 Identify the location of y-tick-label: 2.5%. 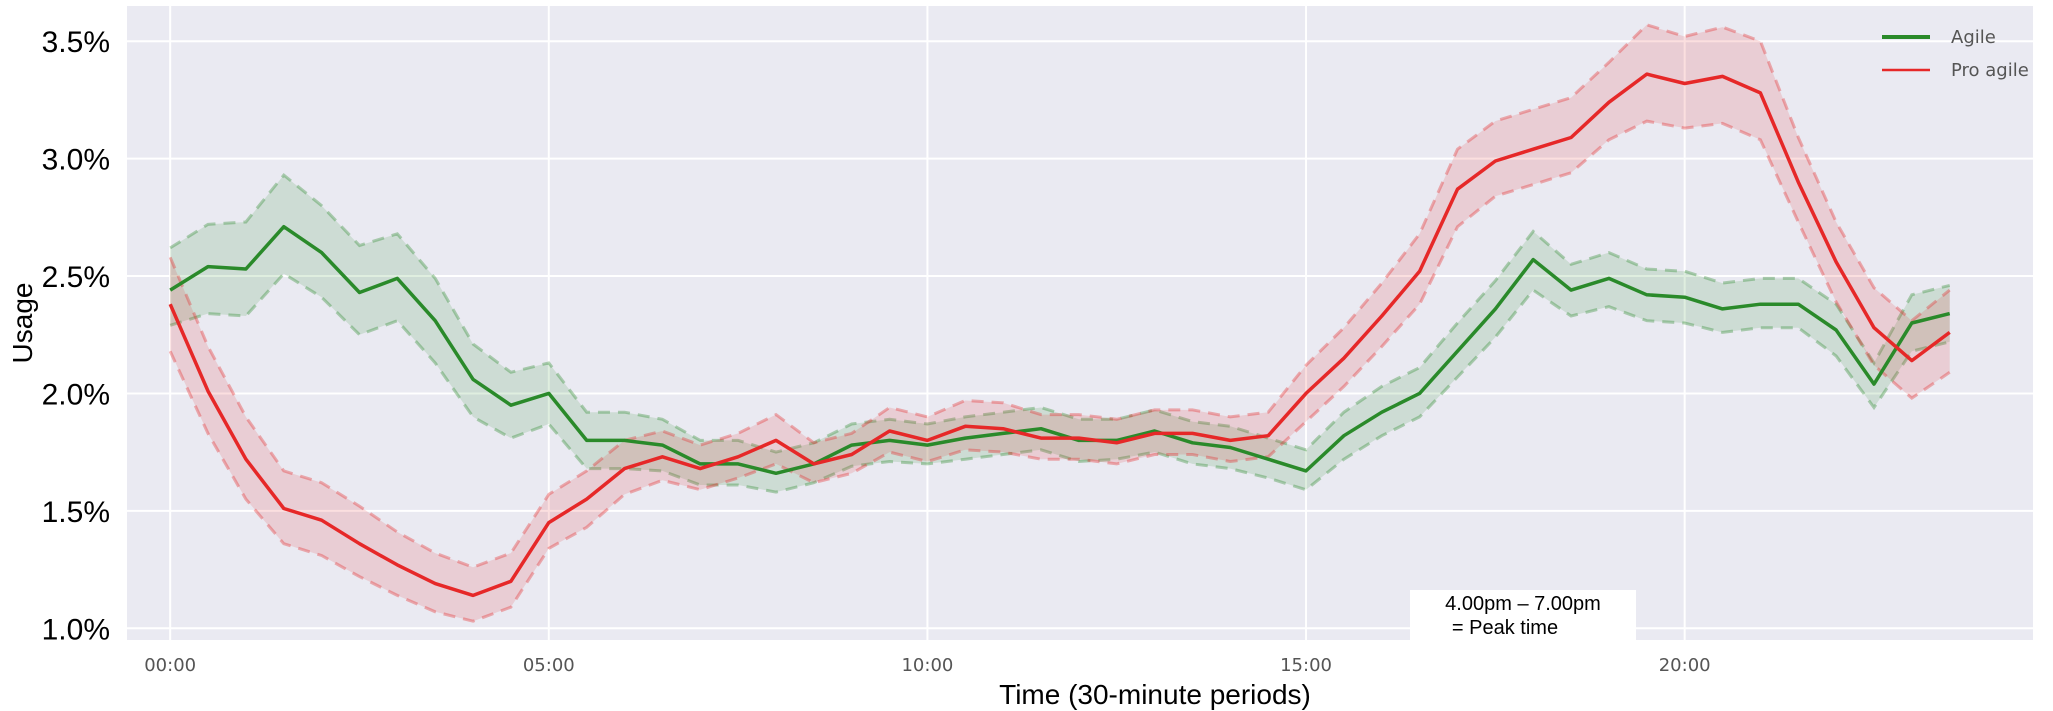
(76, 277).